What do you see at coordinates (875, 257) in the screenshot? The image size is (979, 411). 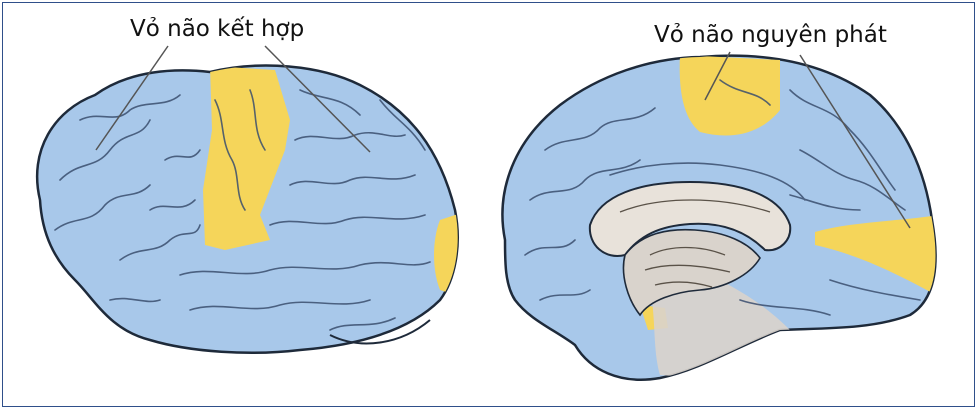 I see `medial-primary-occipital` at bounding box center [875, 257].